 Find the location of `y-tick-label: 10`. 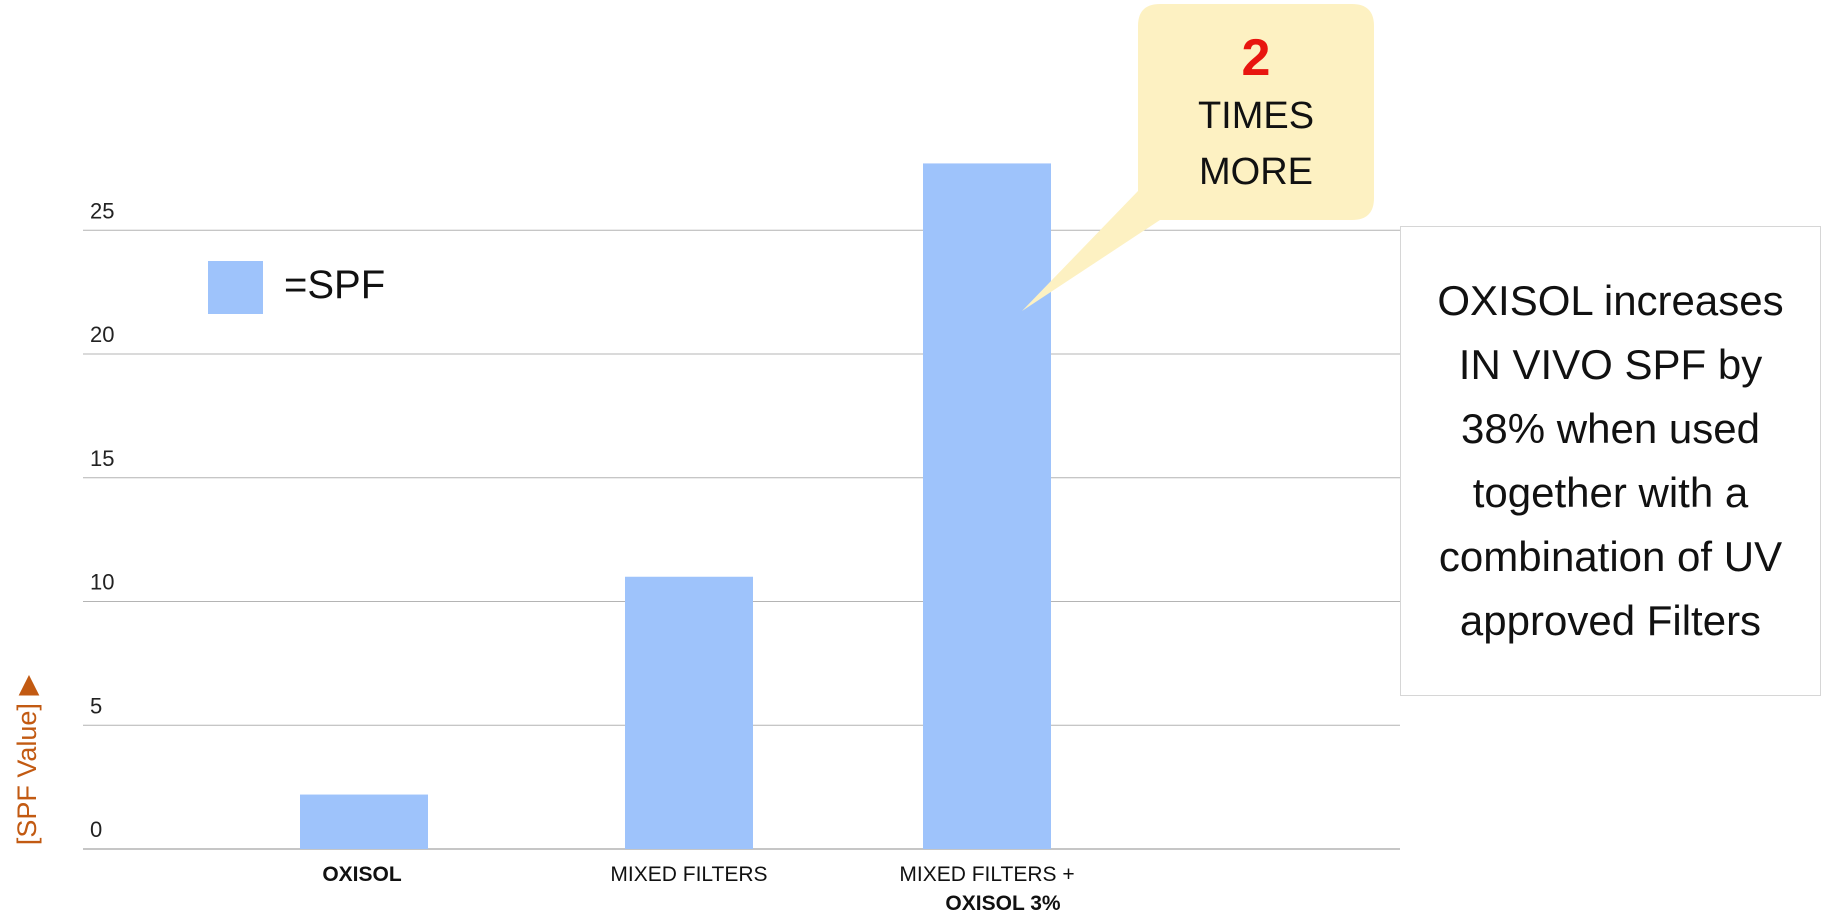

y-tick-label: 10 is located at coordinates (102, 582).